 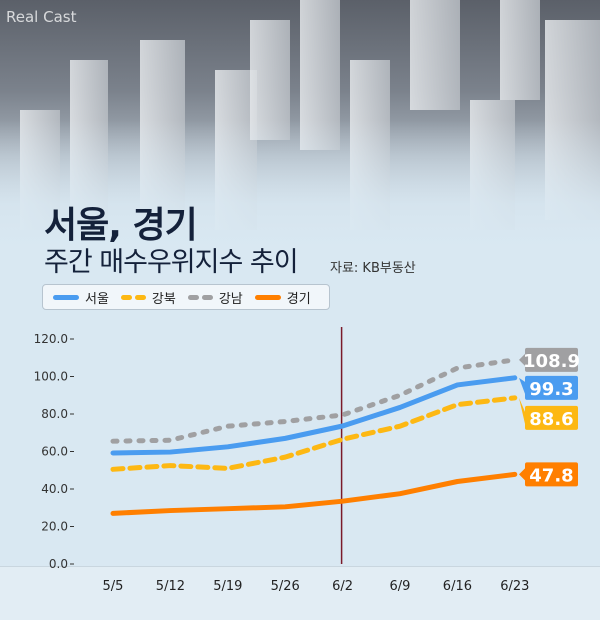 What do you see at coordinates (215, 297) in the screenshot?
I see `legend-item-gangnam: 강남` at bounding box center [215, 297].